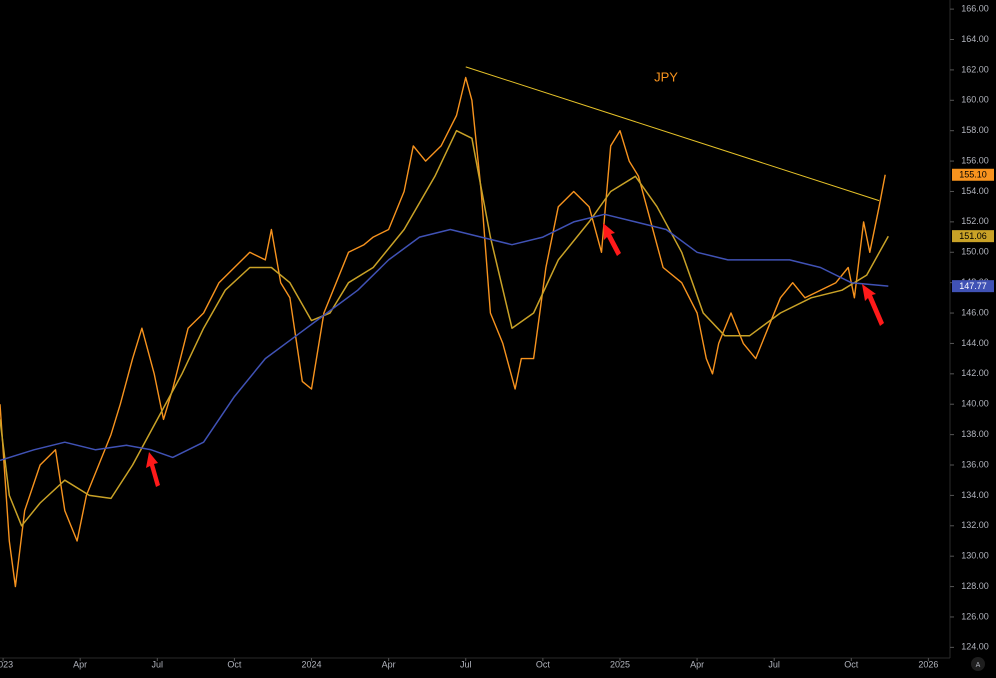 The width and height of the screenshot is (996, 678). Describe the element at coordinates (312, 664) in the screenshot. I see `x-tick-label: 2024` at that location.